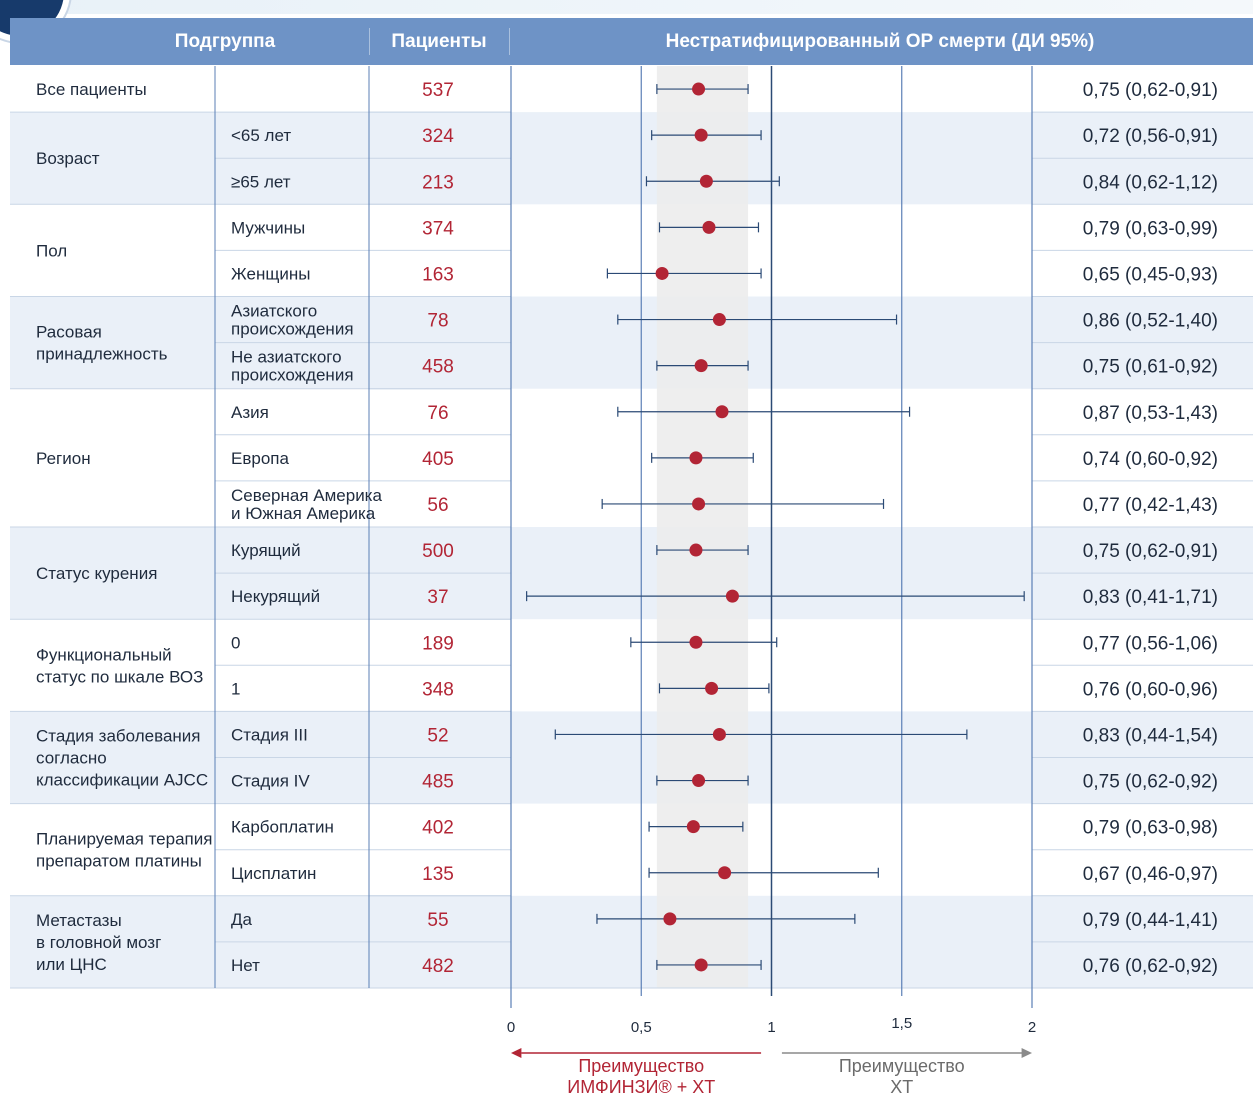 Image resolution: width=1253 pixels, height=1104 pixels. What do you see at coordinates (641, 1066) in the screenshot?
I see `caption-left: Преимущество` at bounding box center [641, 1066].